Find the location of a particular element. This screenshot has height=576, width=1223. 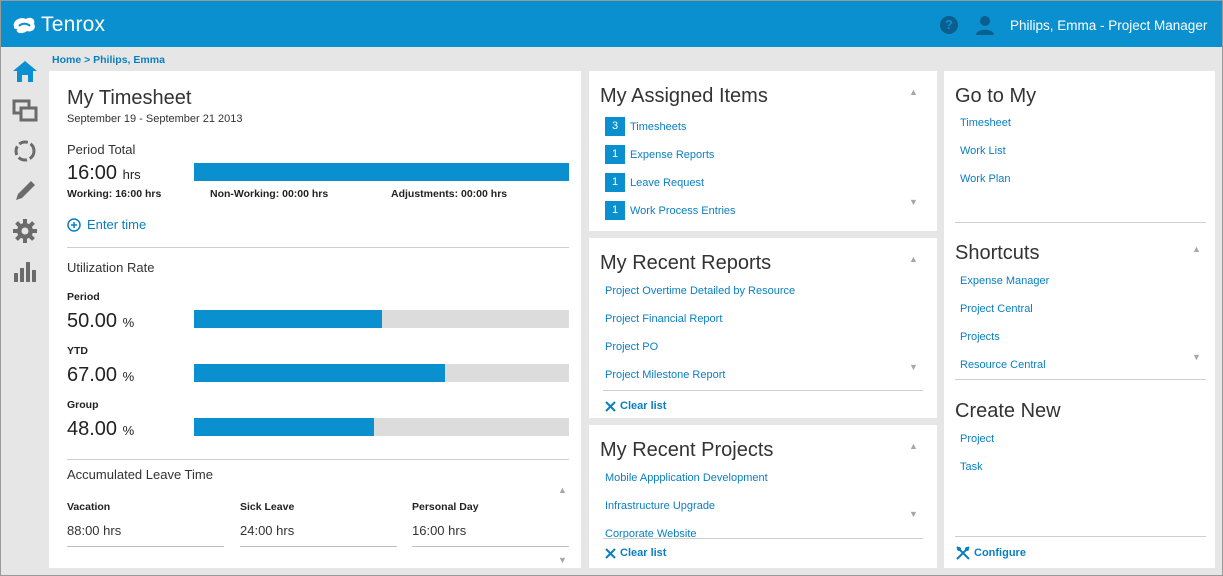

shortcut-link: Resource Central is located at coordinates (1003, 365).